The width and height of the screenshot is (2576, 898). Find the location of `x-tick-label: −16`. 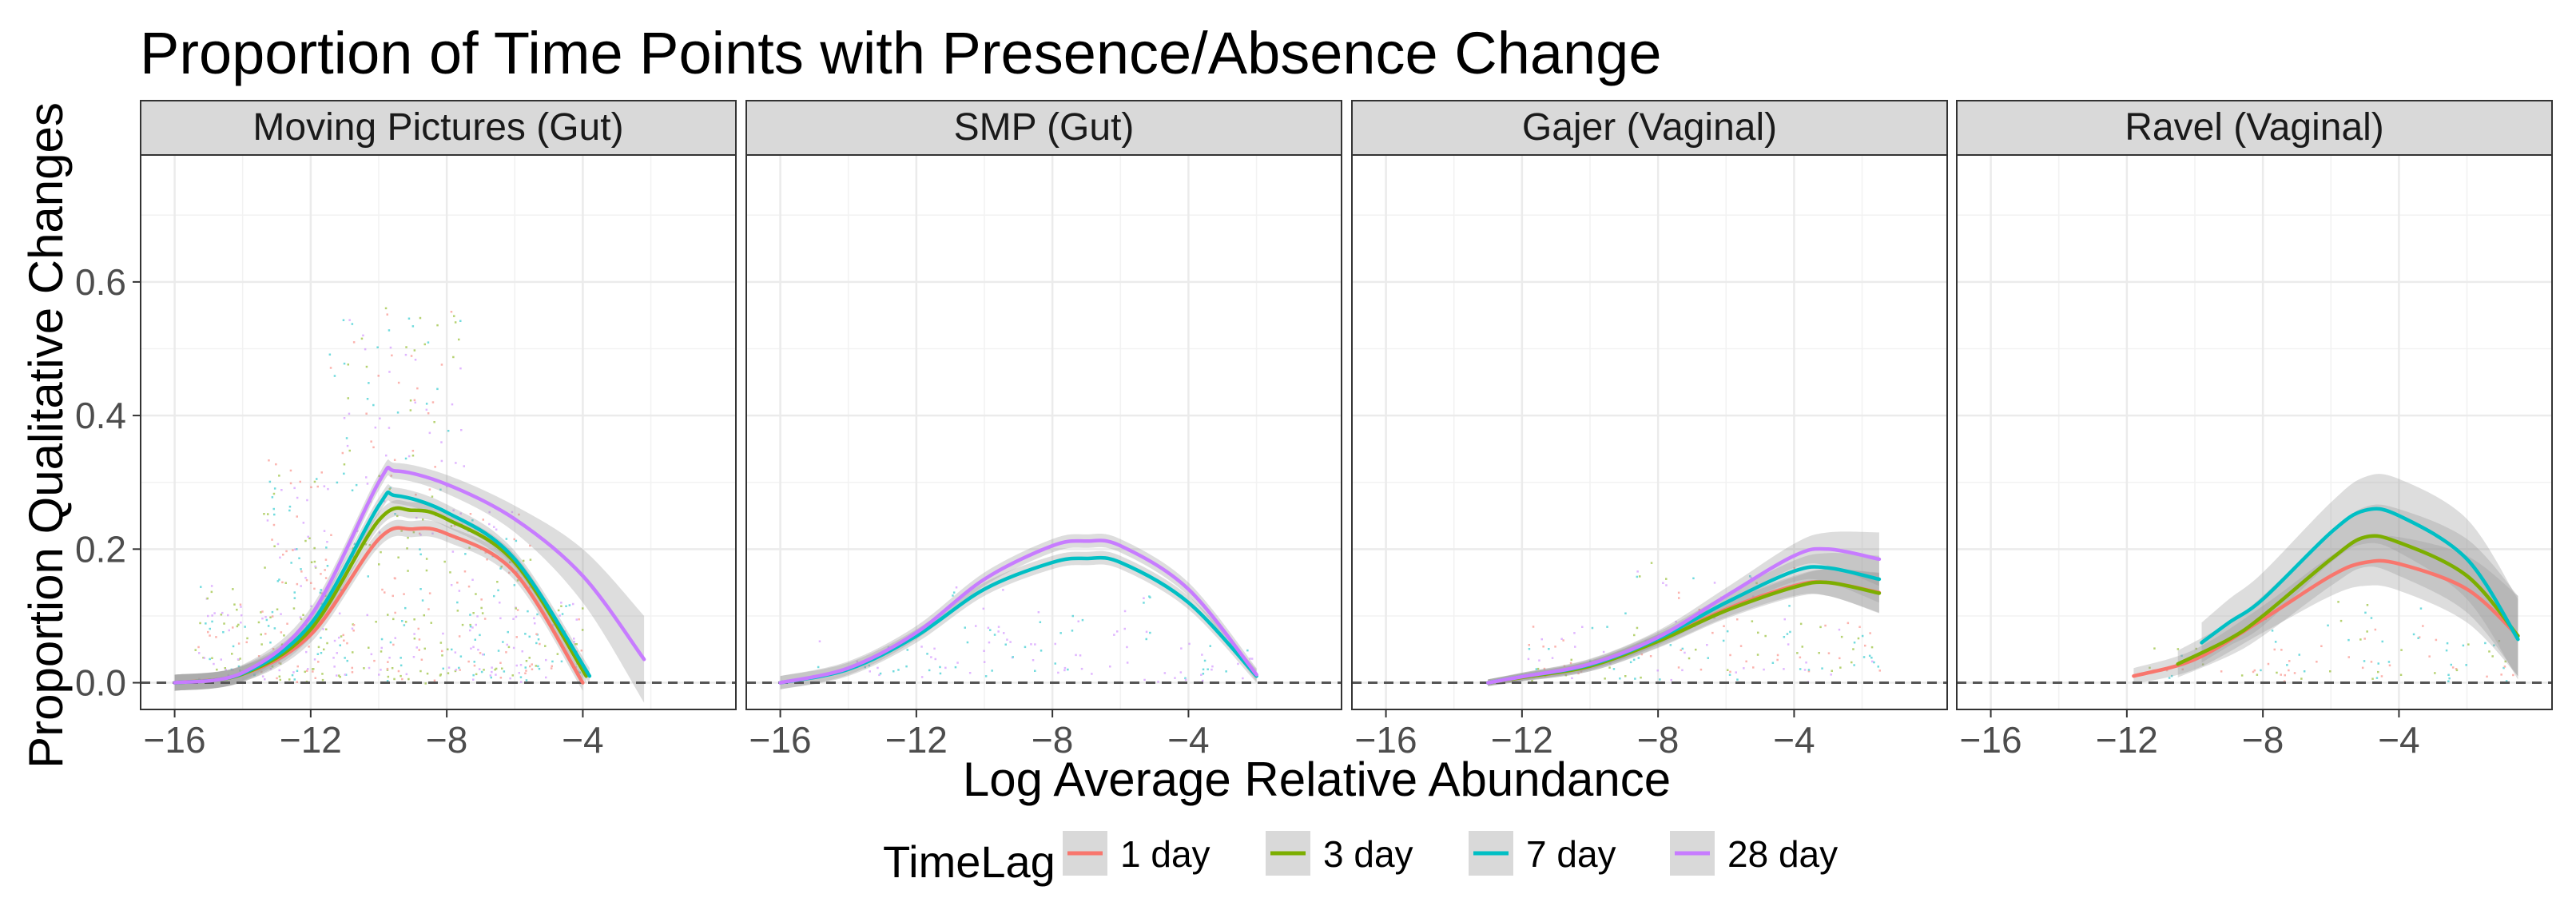

x-tick-label: −16 is located at coordinates (780, 740).